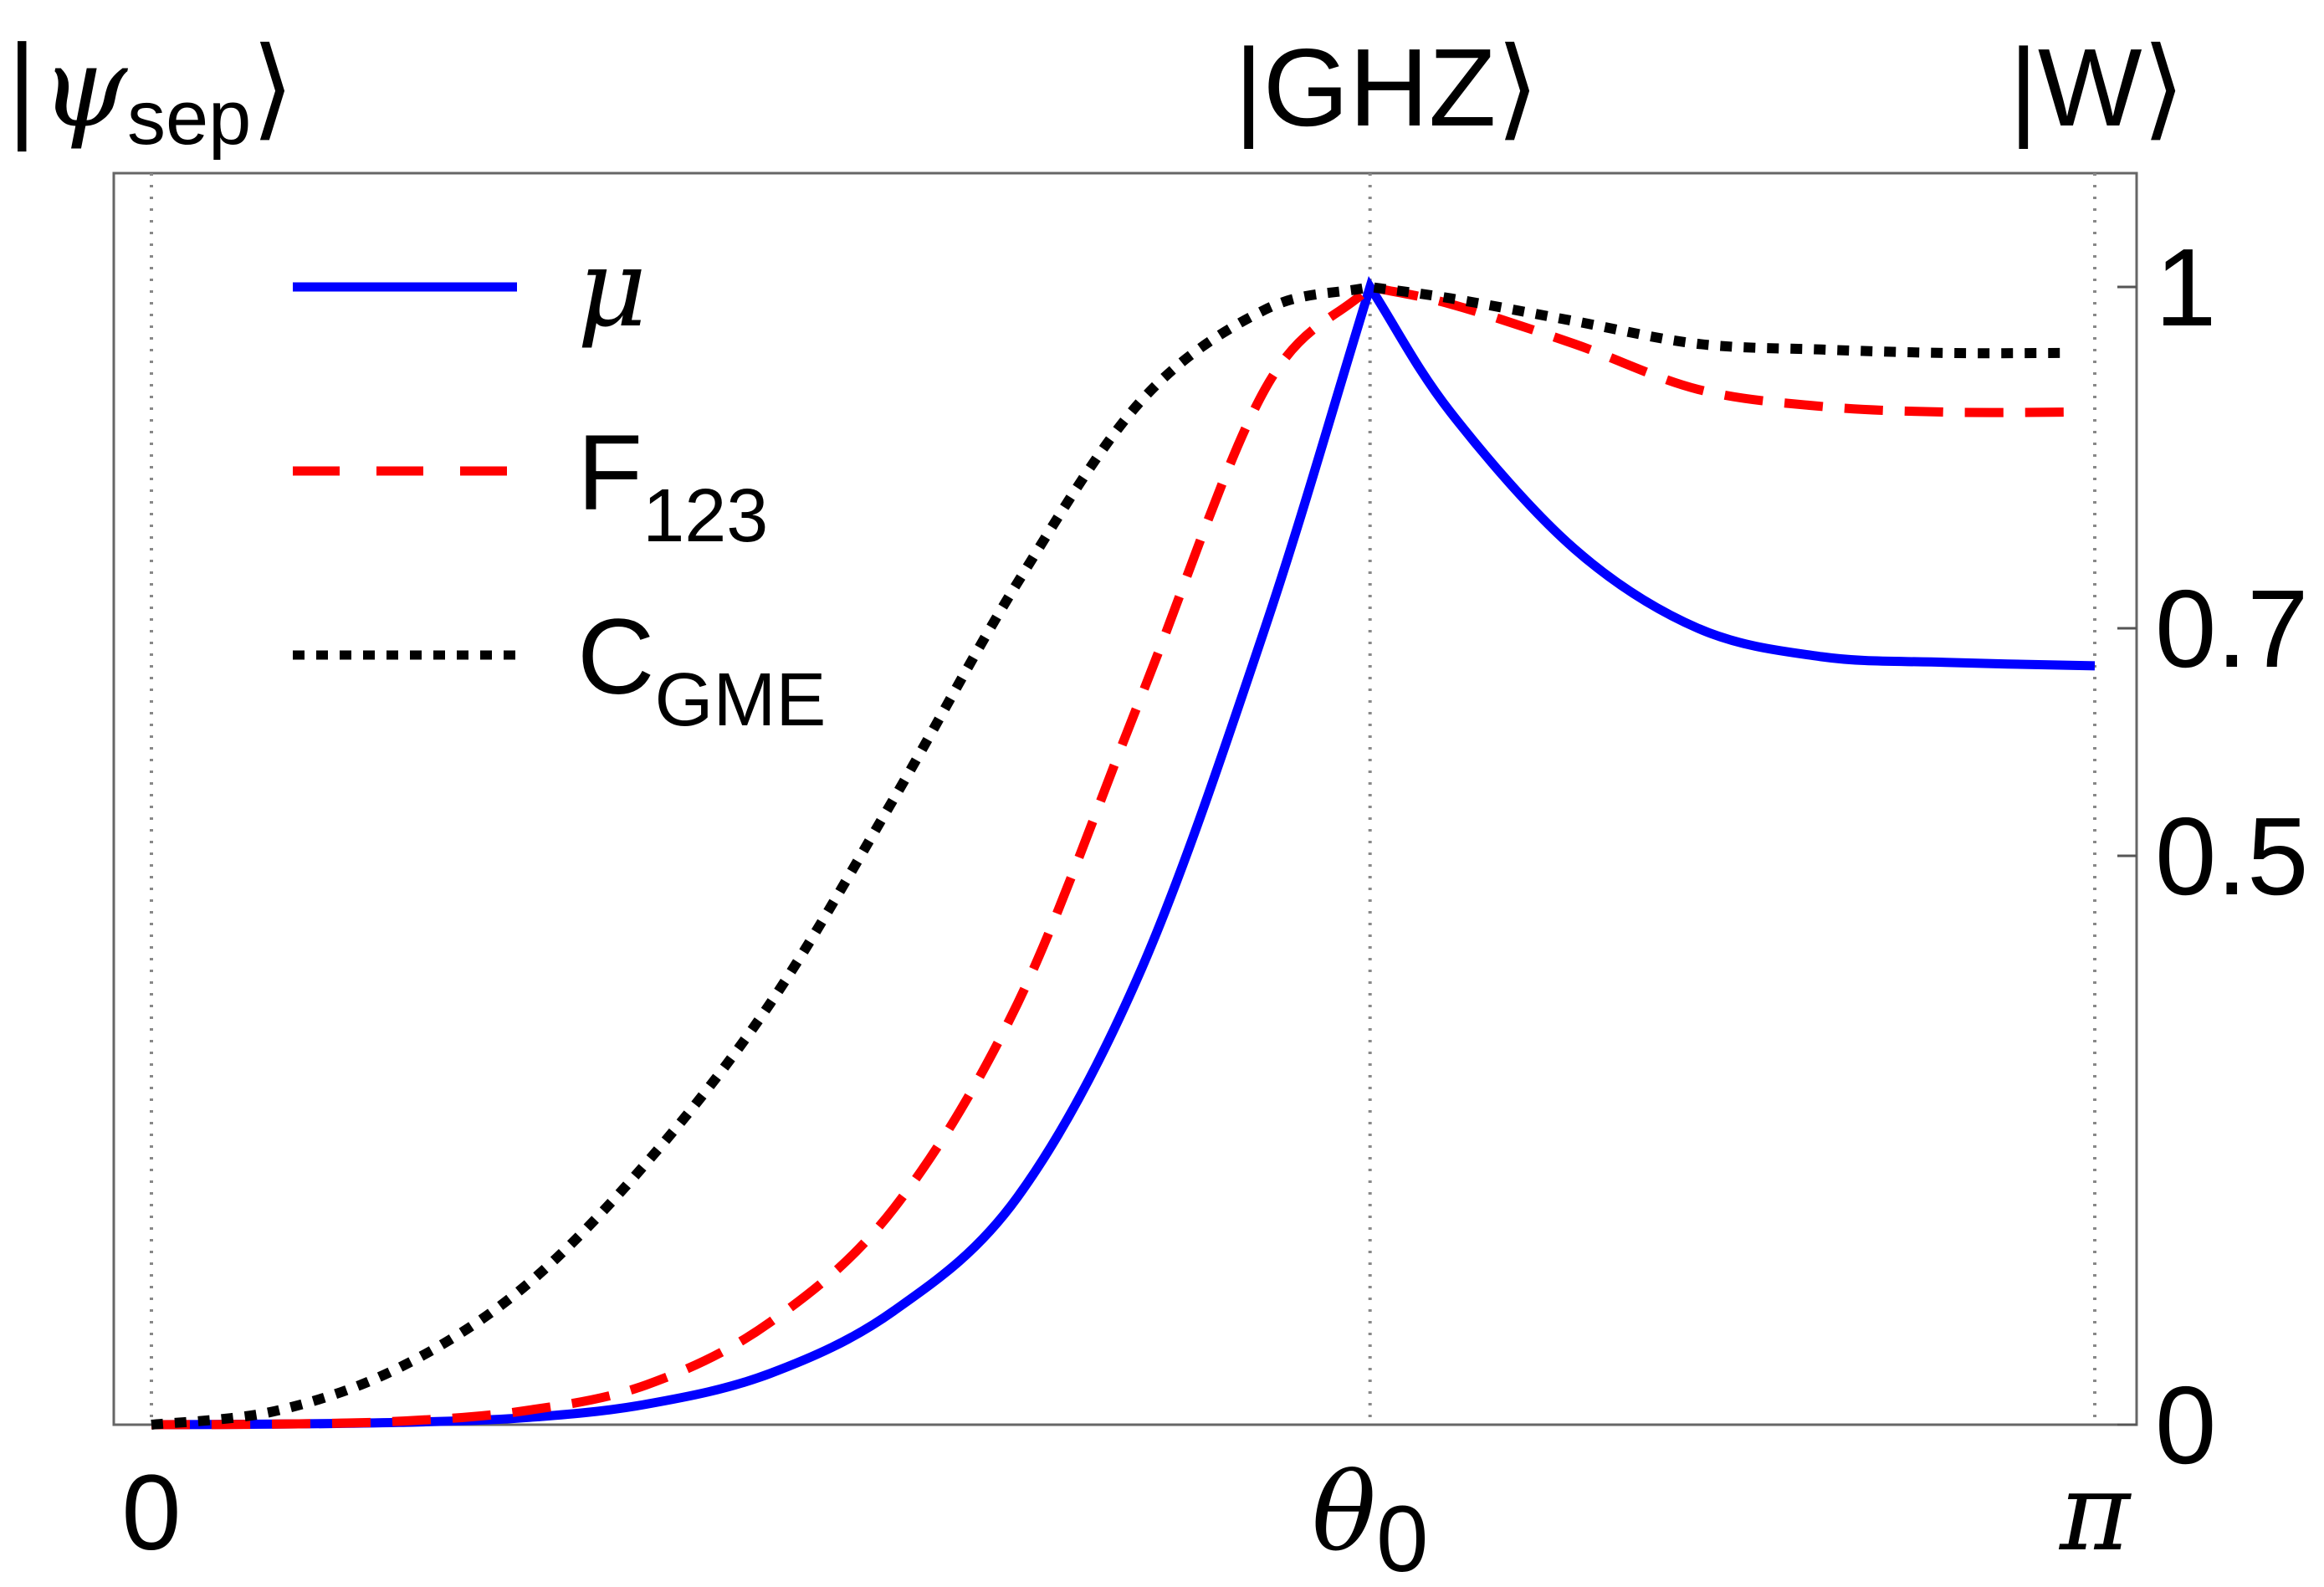  Describe the element at coordinates (612, 289) in the screenshot. I see `legend-label: μ` at that location.